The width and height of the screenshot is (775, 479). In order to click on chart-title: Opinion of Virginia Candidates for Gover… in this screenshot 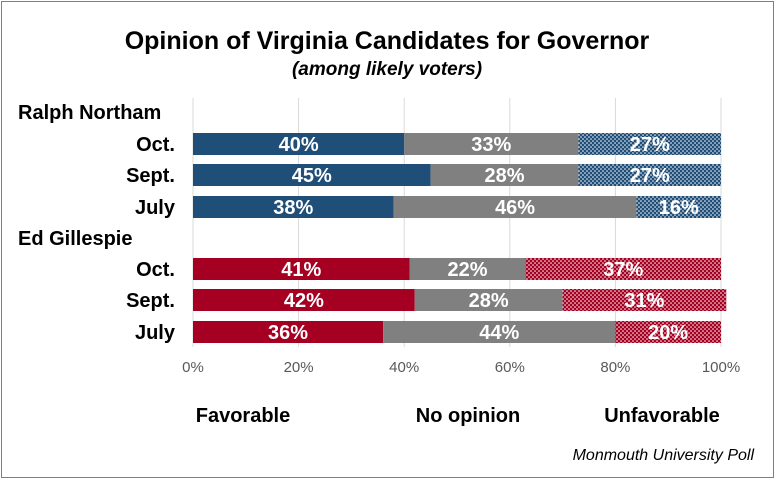, I will do `click(387, 41)`.